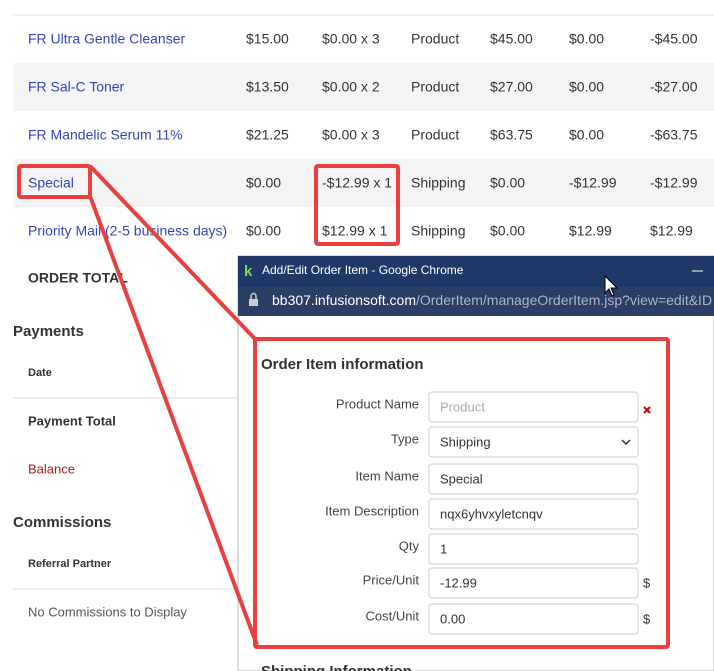 Image resolution: width=714 pixels, height=671 pixels. I want to click on input-value: Shipping, so click(465, 441).